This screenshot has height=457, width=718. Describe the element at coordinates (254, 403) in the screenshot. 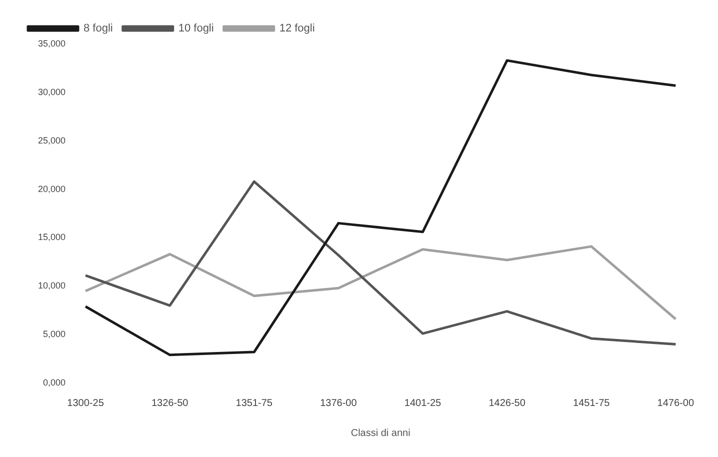

I see `x-tick-label: 1351-75` at that location.